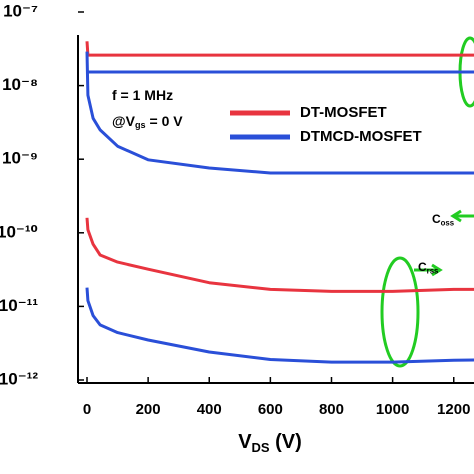 This screenshot has height=474, width=474. I want to click on x-axis-label: VDS (V), so click(270, 443).